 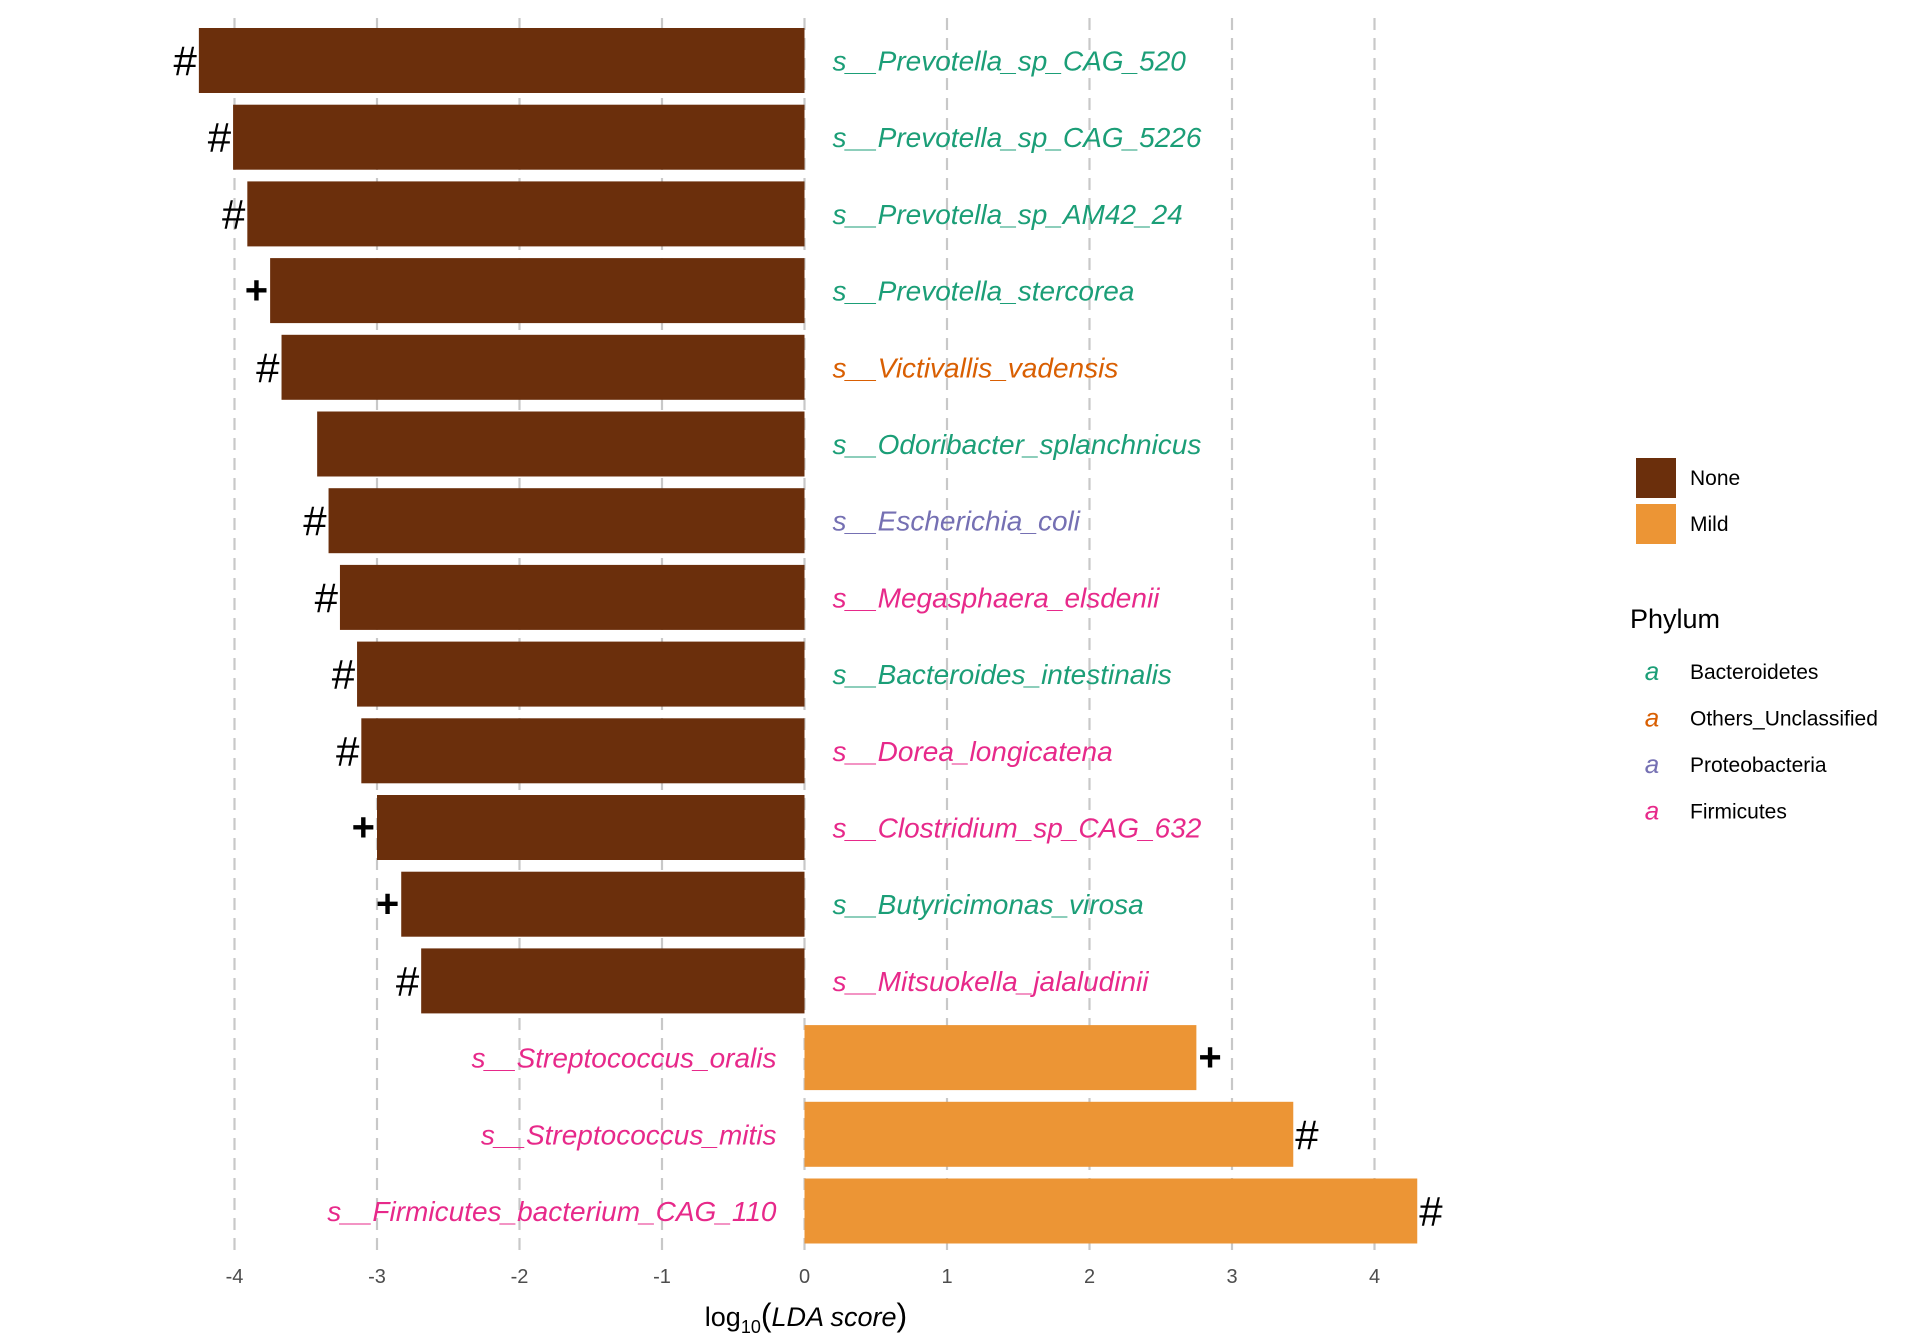 What do you see at coordinates (552, 1211) in the screenshot?
I see `species-label: s__Firmicutes_bacterium_CAG_110` at bounding box center [552, 1211].